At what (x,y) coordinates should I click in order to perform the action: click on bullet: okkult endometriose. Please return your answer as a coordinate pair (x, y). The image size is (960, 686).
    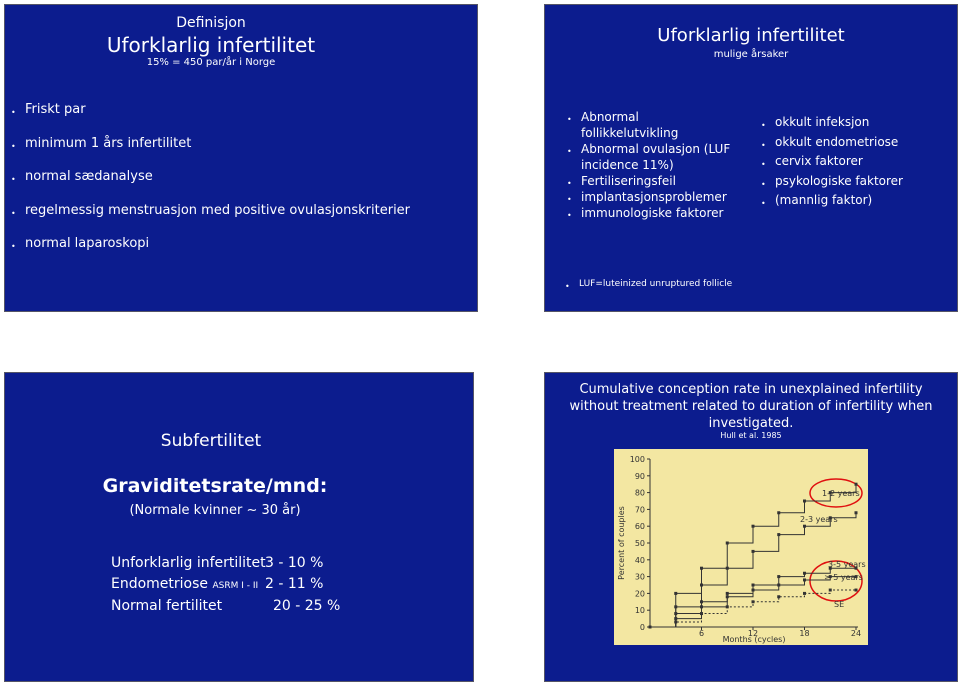
    Looking at the image, I should click on (856, 144).